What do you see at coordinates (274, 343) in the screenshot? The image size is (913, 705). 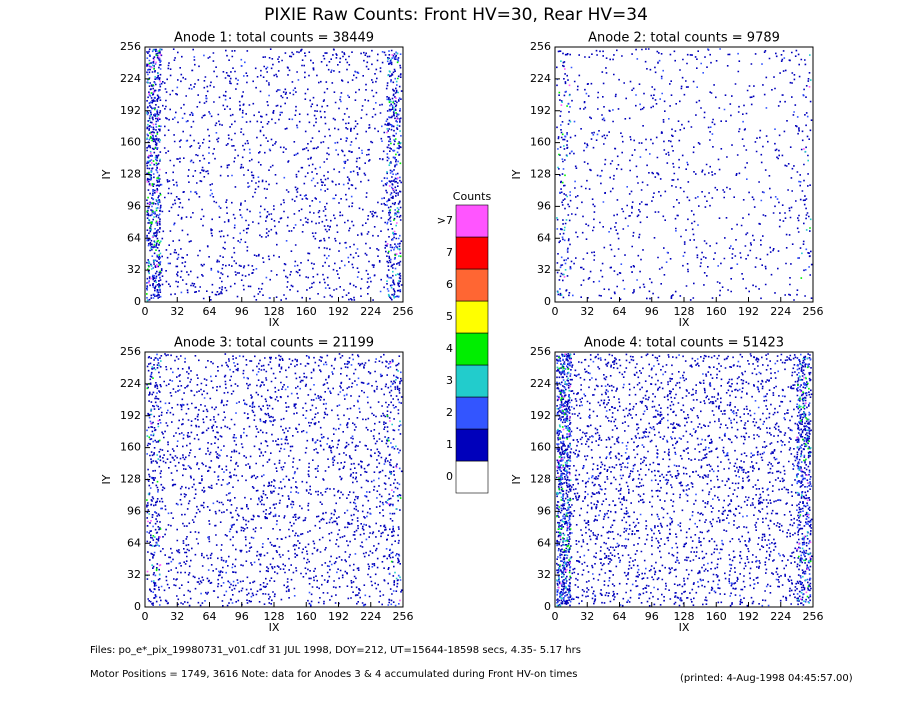 I see `panel-title: Anode 3: total counts = 21199` at bounding box center [274, 343].